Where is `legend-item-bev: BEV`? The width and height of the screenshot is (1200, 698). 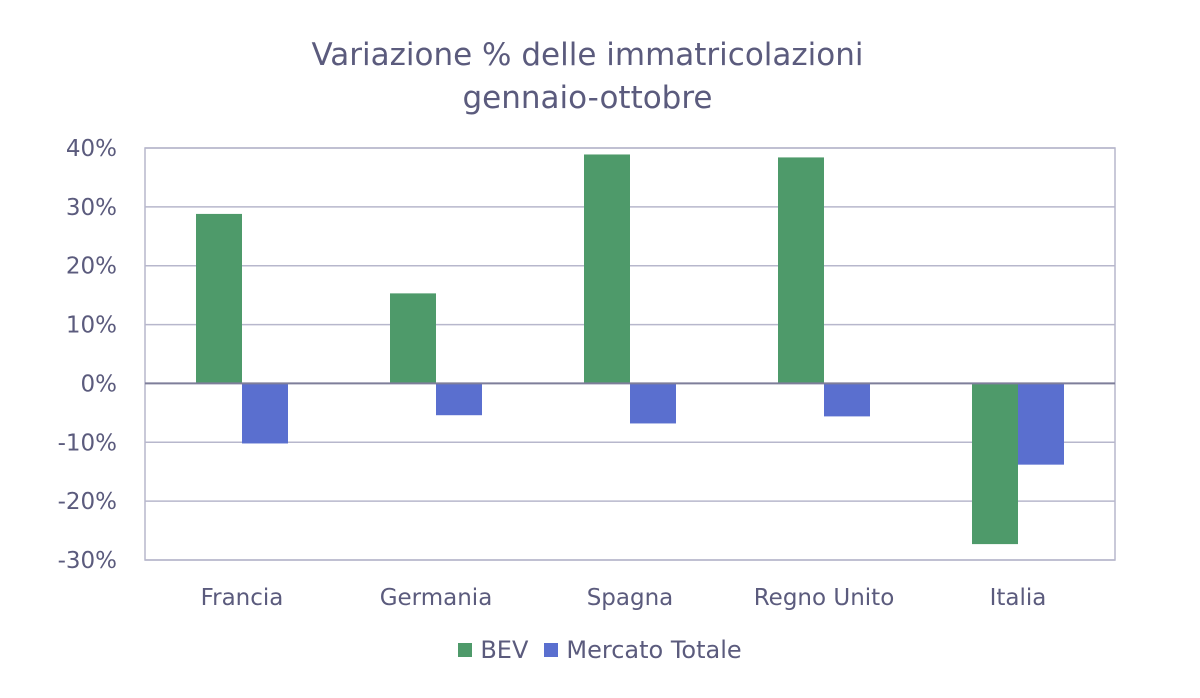
legend-item-bev: BEV is located at coordinates (493, 650).